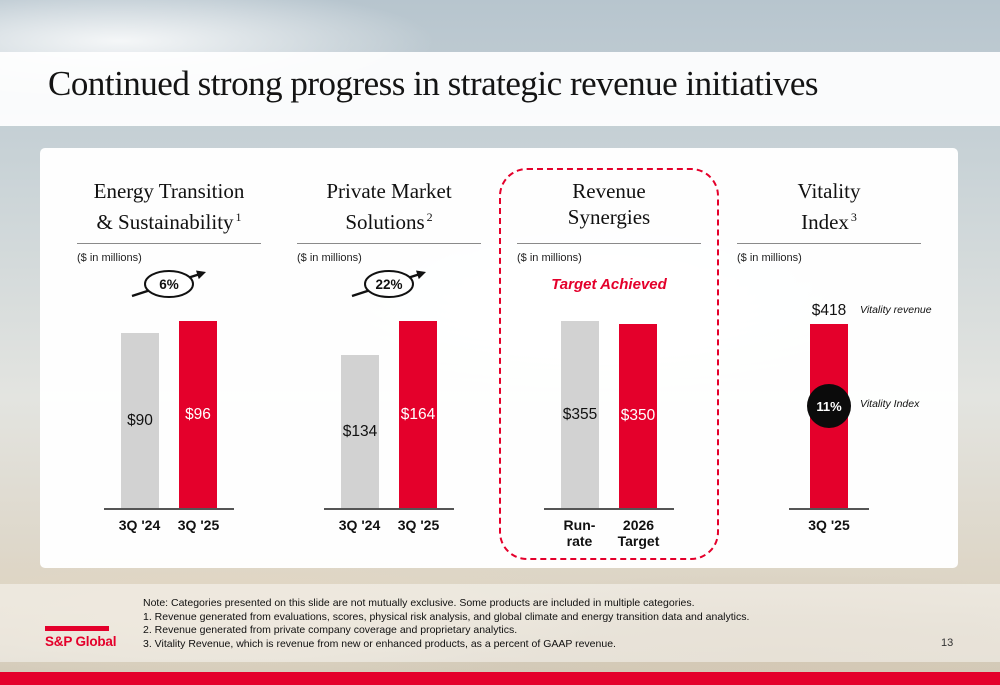 This screenshot has width=1000, height=685. Describe the element at coordinates (238, 217) in the screenshot. I see `footnote-ref: 1` at that location.